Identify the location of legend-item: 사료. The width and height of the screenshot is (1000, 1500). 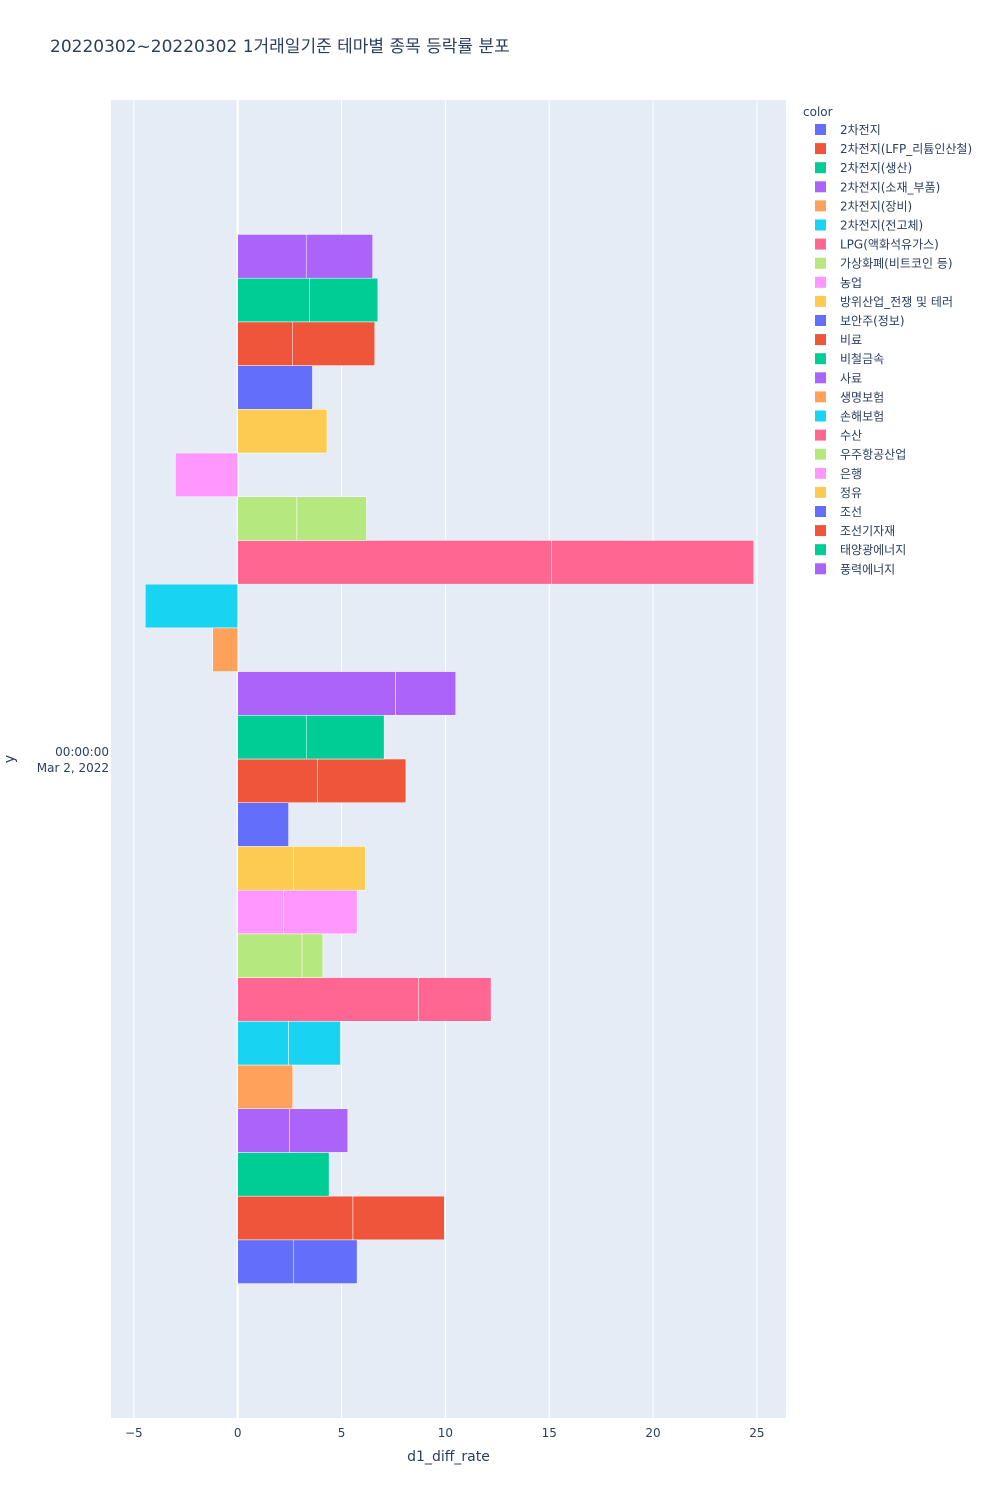
(838, 378).